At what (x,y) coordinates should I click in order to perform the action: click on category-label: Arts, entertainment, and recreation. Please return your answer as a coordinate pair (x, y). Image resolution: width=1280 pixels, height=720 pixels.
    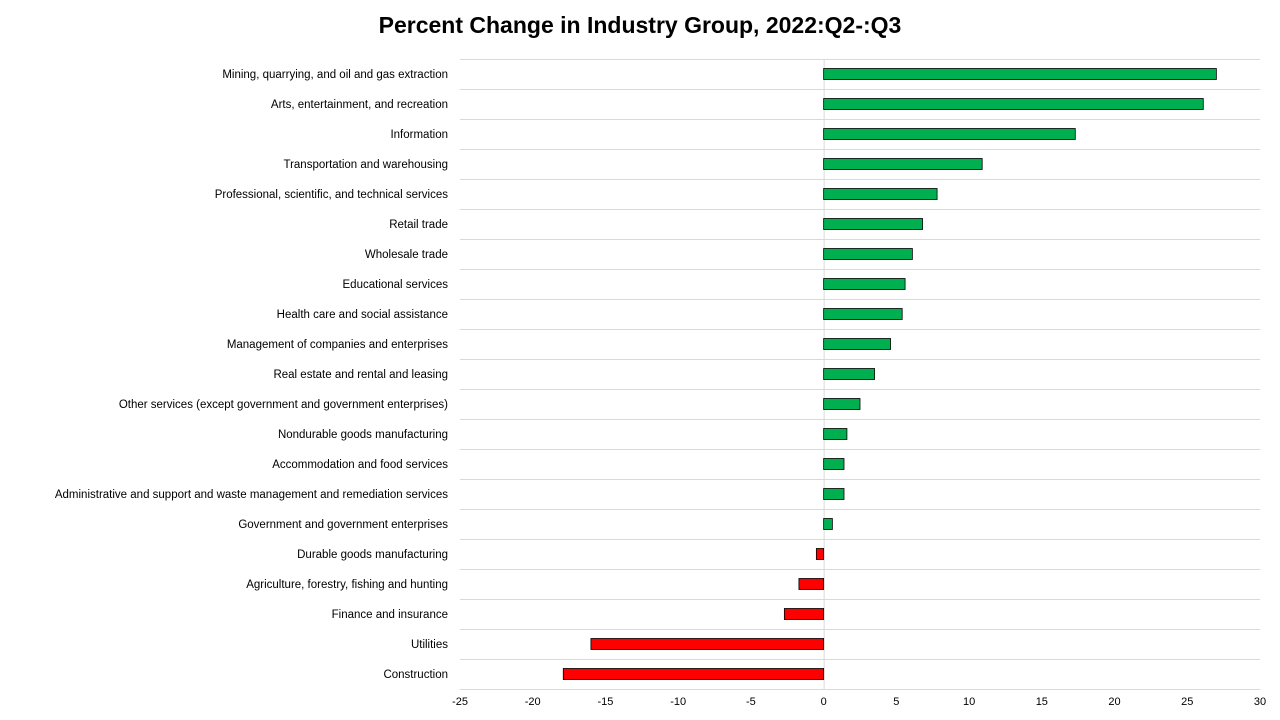
    Looking at the image, I should click on (359, 105).